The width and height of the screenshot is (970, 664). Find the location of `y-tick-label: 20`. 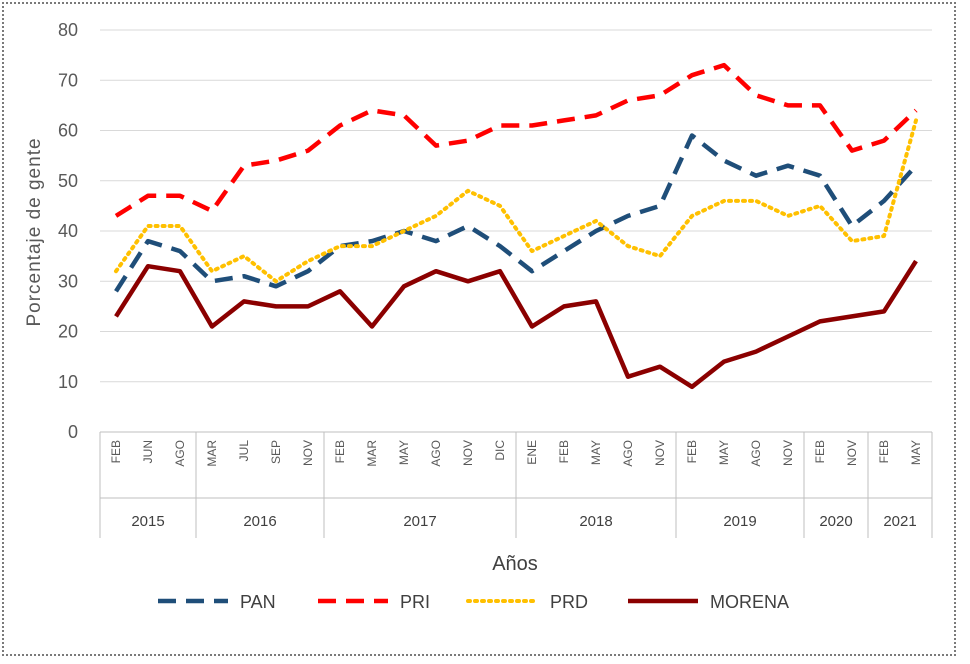

y-tick-label: 20 is located at coordinates (68, 332).